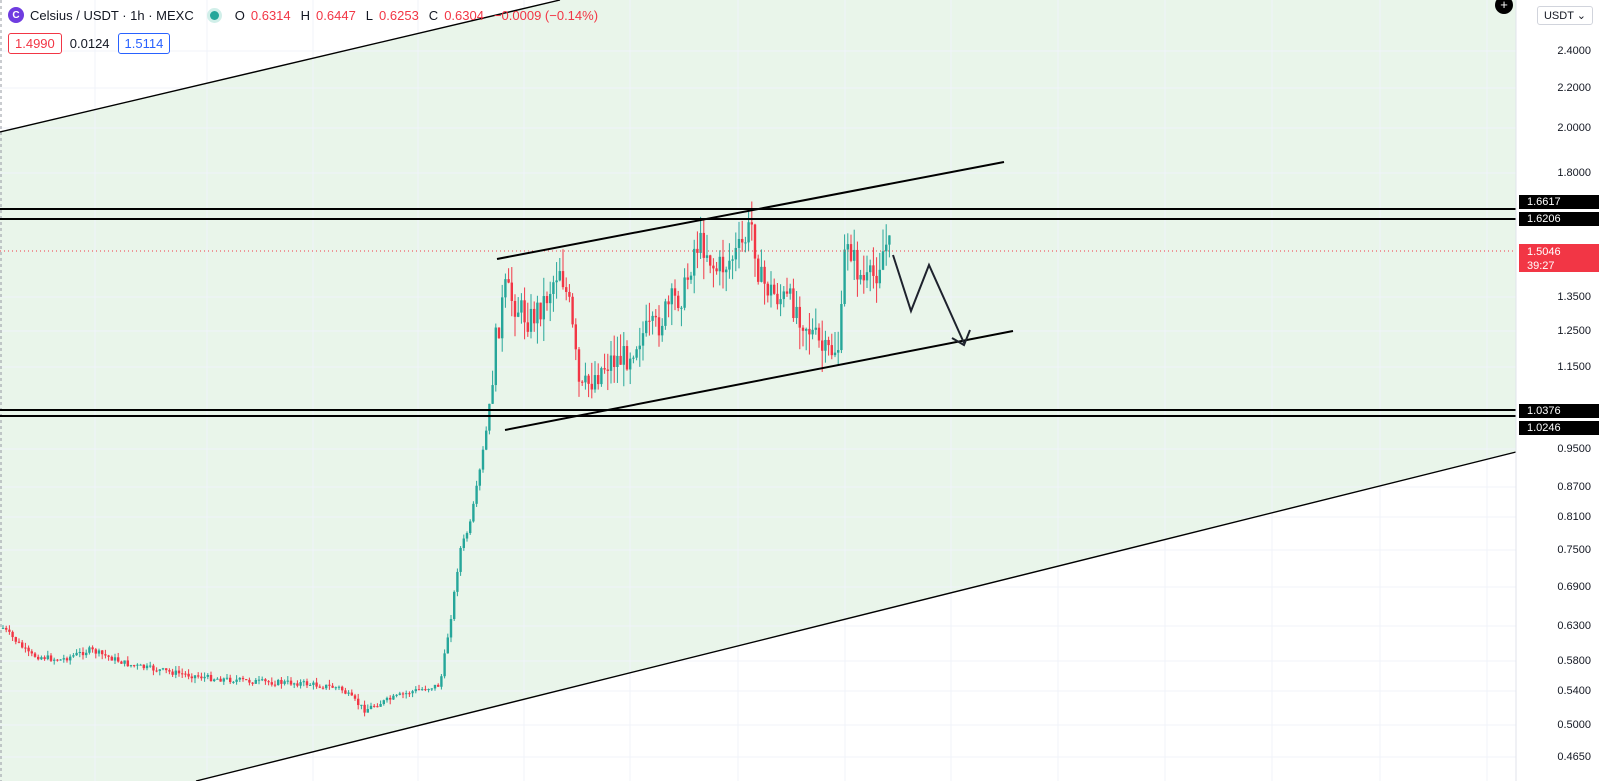 The width and height of the screenshot is (1599, 781). Describe the element at coordinates (1564, 15) in the screenshot. I see `currency-selector: USDT ⌄` at that location.